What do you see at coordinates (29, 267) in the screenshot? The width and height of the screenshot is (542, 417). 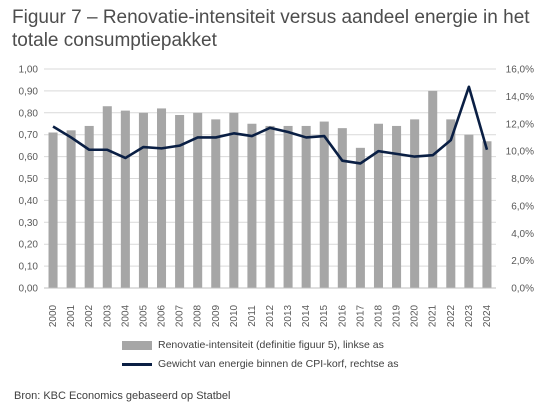 I see `y-left-tick-label: 0,10` at bounding box center [29, 267].